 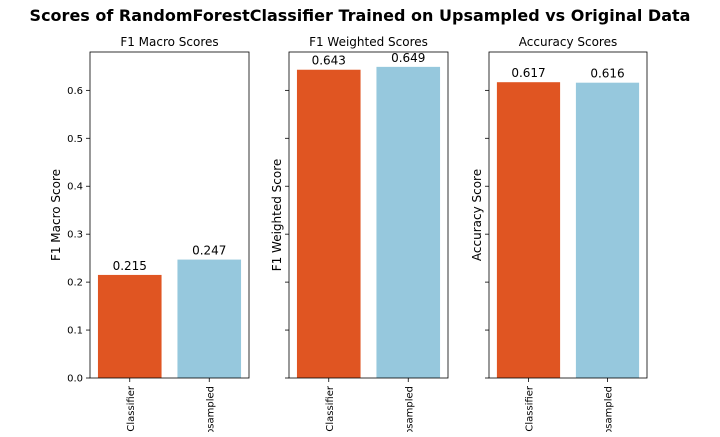 What do you see at coordinates (368, 42) in the screenshot?
I see `subplot-title: F1 Weighted Scores` at bounding box center [368, 42].